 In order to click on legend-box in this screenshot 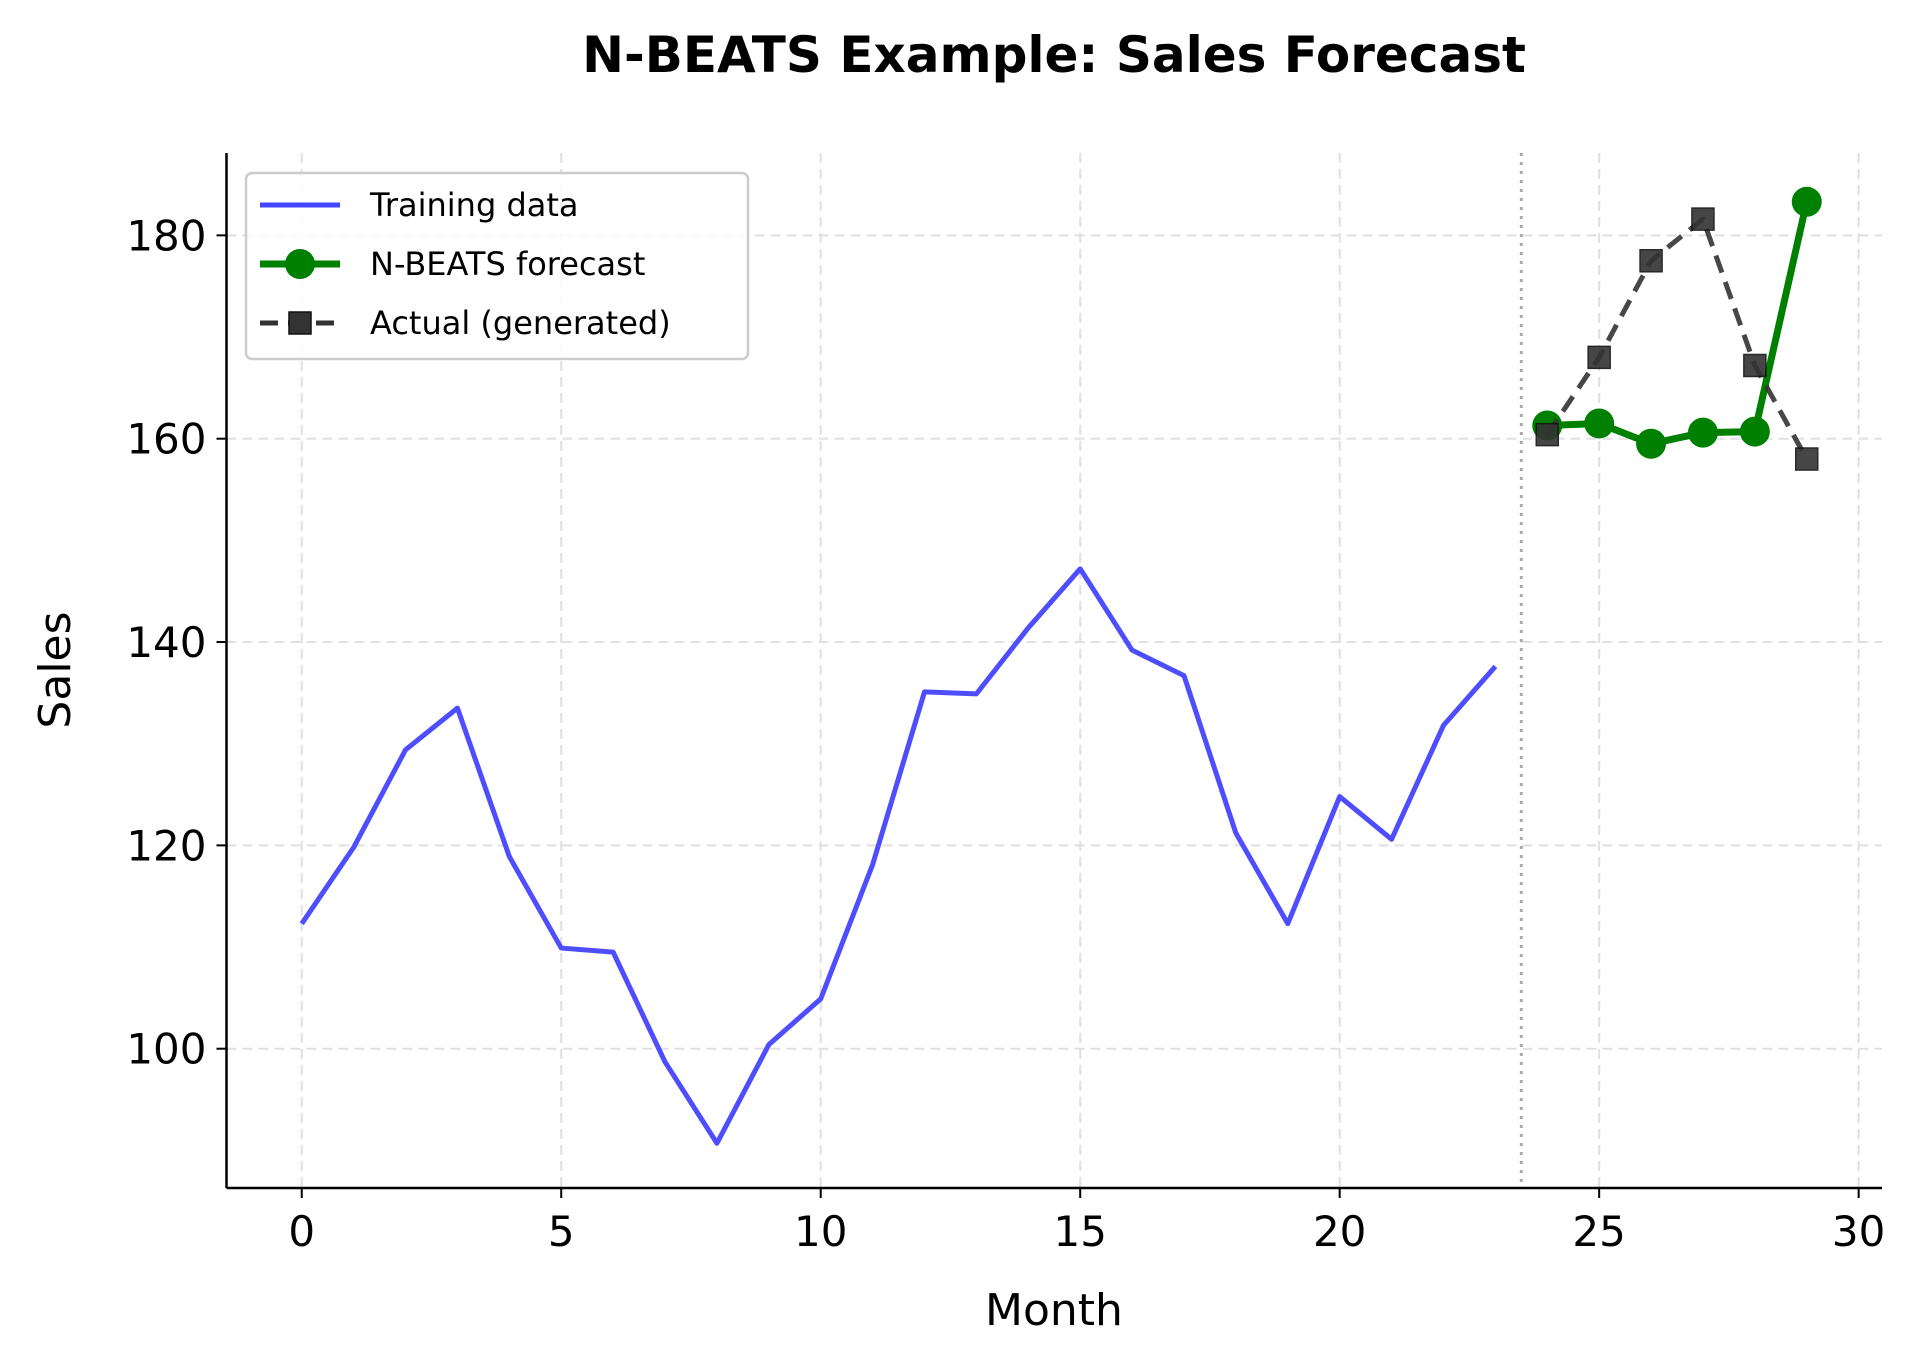, I will do `click(497, 266)`.